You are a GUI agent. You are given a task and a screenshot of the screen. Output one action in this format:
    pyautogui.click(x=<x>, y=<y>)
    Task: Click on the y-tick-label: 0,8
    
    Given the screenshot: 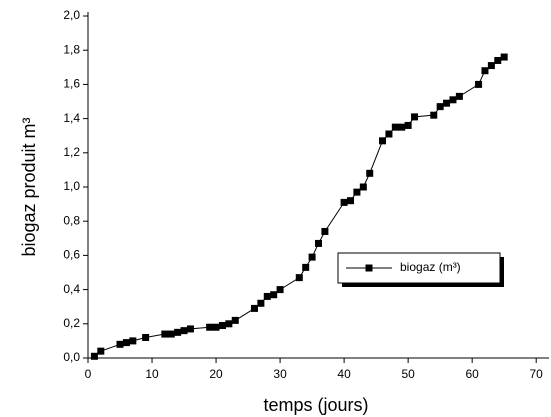 What is the action you would take?
    pyautogui.click(x=71, y=220)
    